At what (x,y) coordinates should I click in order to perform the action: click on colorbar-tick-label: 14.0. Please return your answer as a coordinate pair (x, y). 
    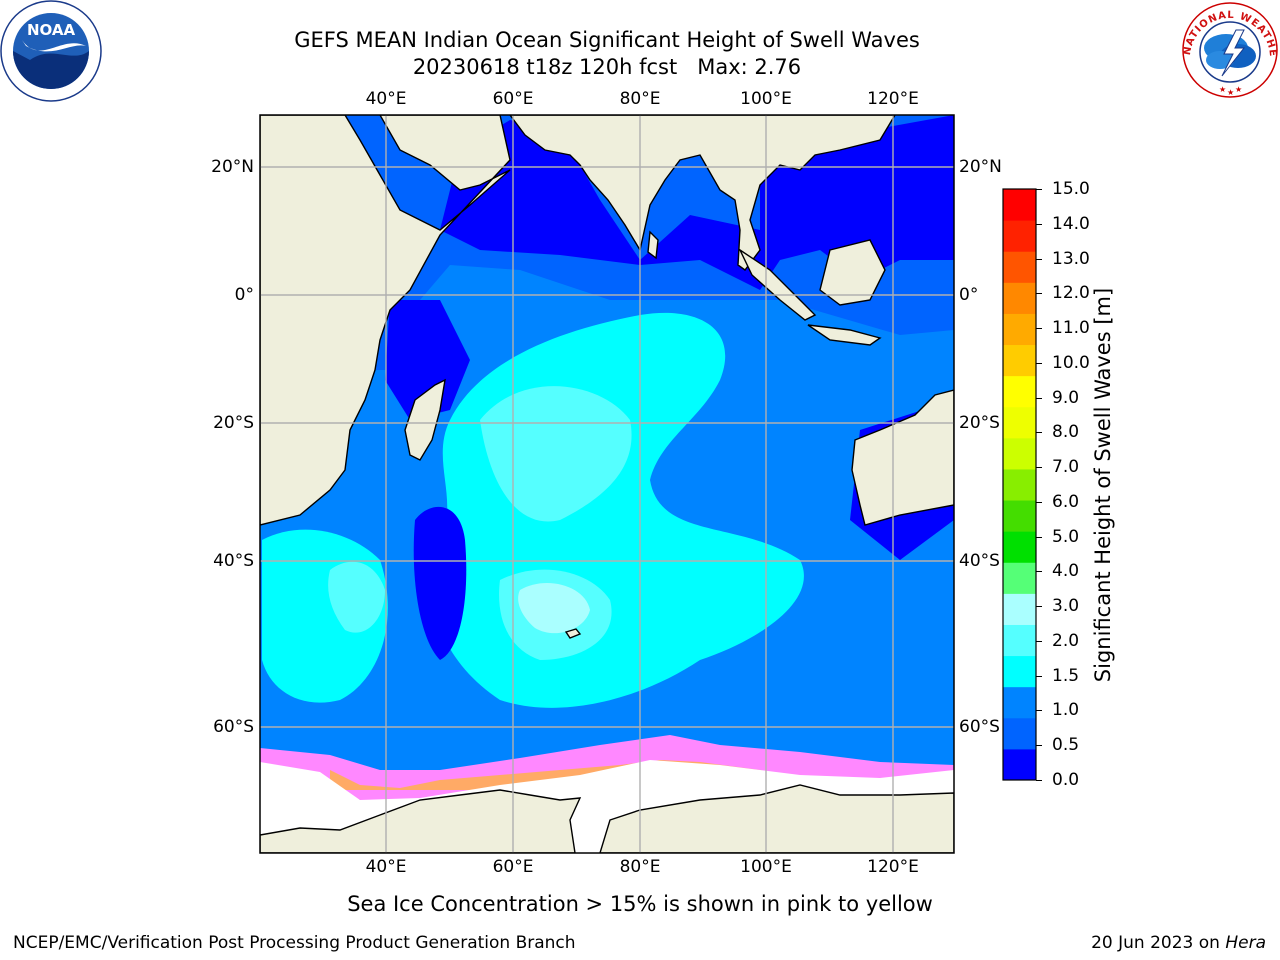
    Looking at the image, I should click on (1071, 223).